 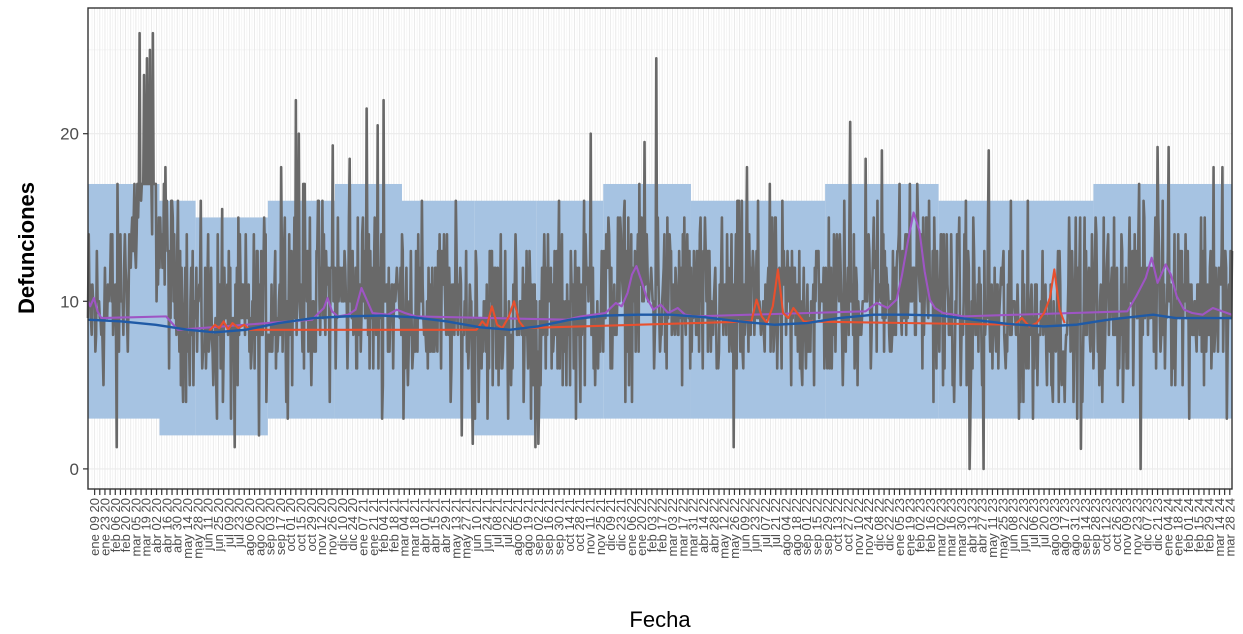 I want to click on x-tick-label: oct 12 23, so click(x=1105, y=525).